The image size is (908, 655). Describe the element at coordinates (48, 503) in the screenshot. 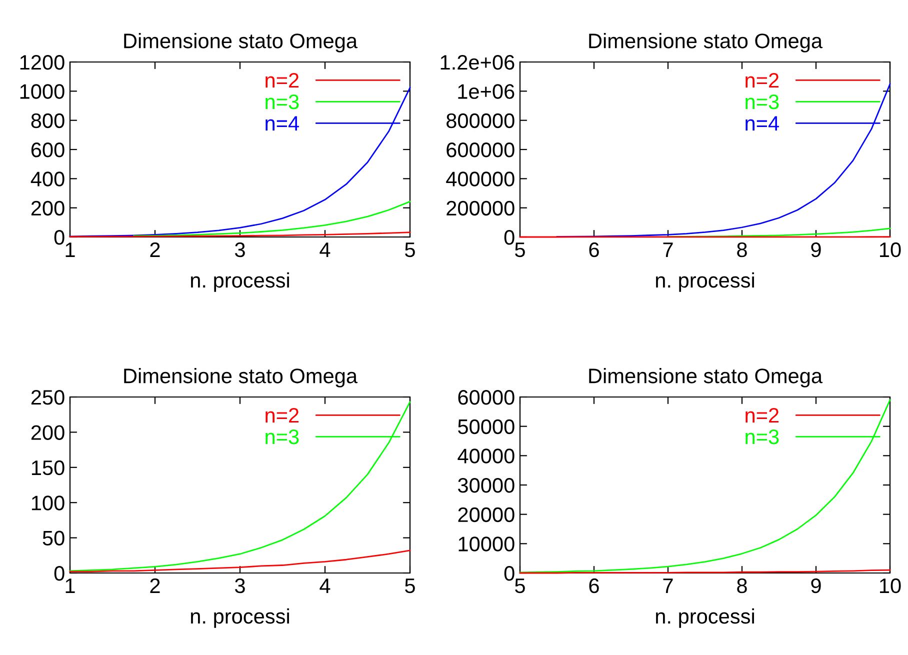

I see `y-tick-label: 100` at that location.